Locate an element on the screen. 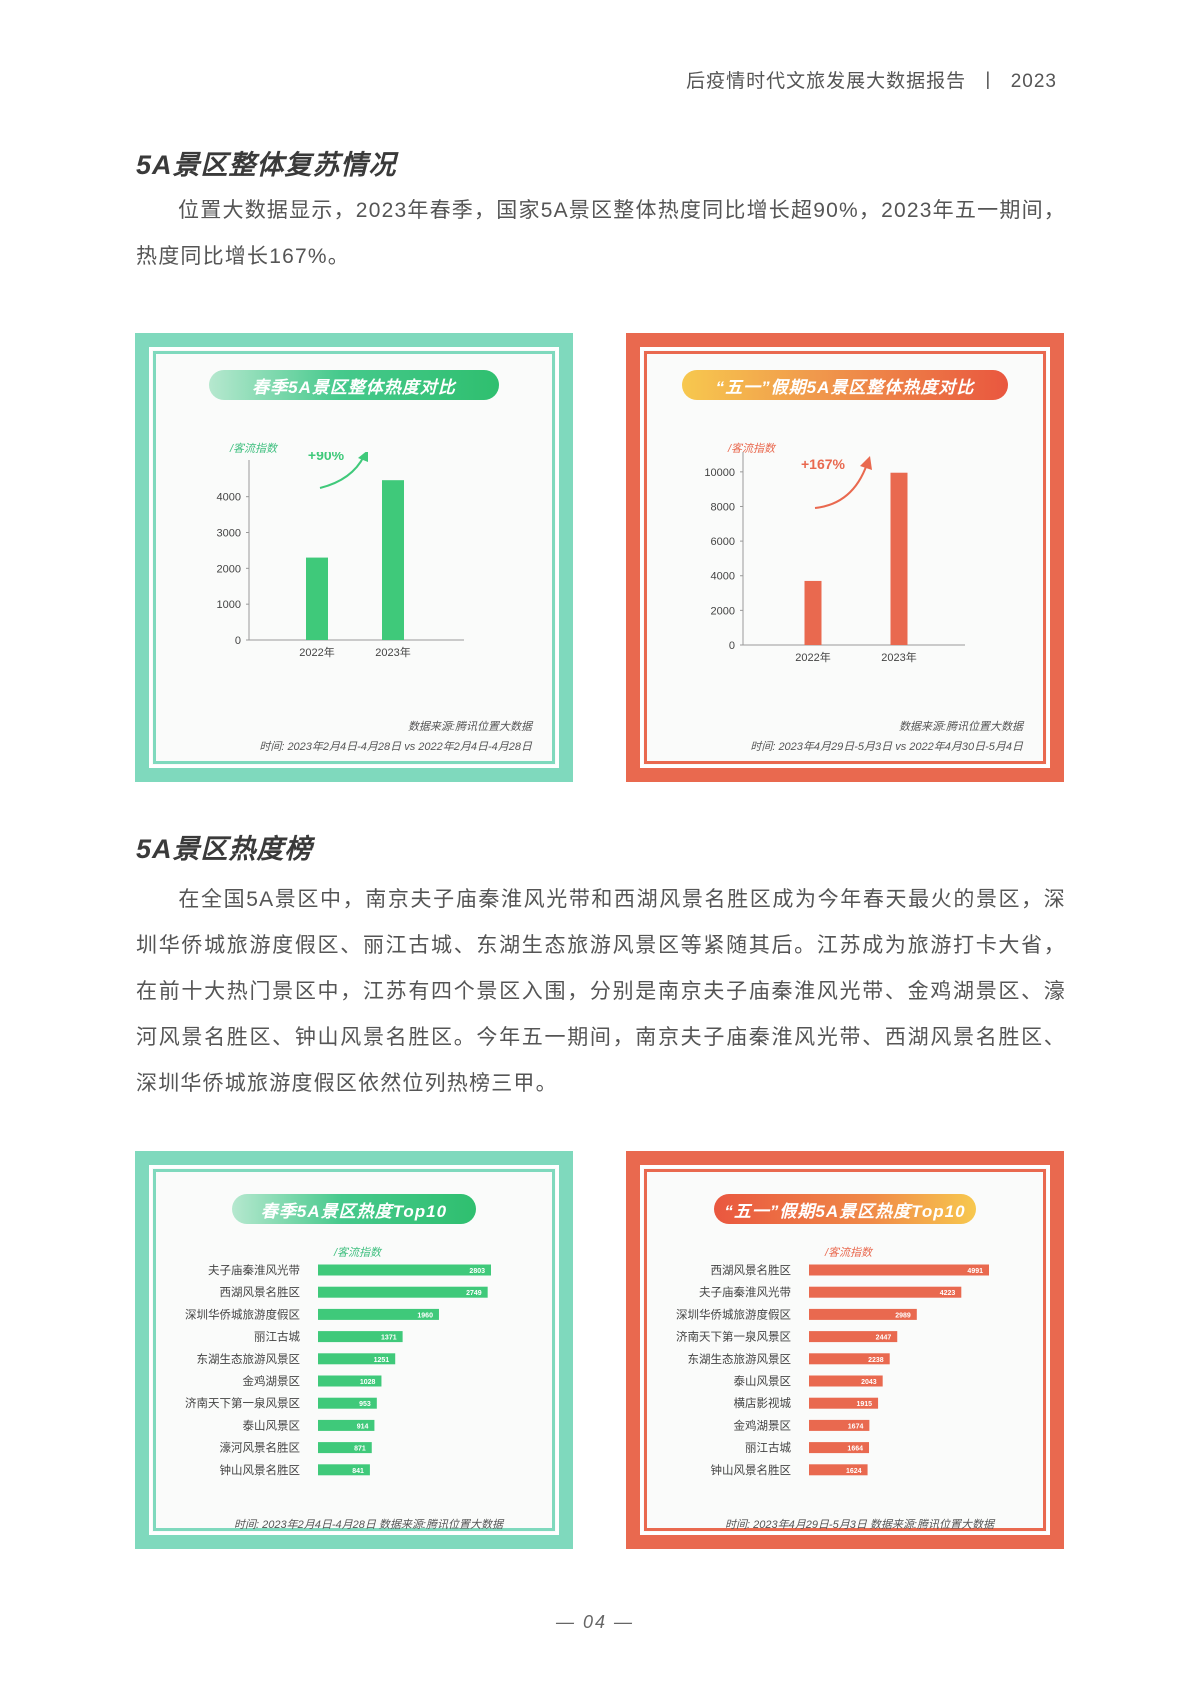 The image size is (1190, 1683). bar-濠河风景名胜区 is located at coordinates (345, 1448).